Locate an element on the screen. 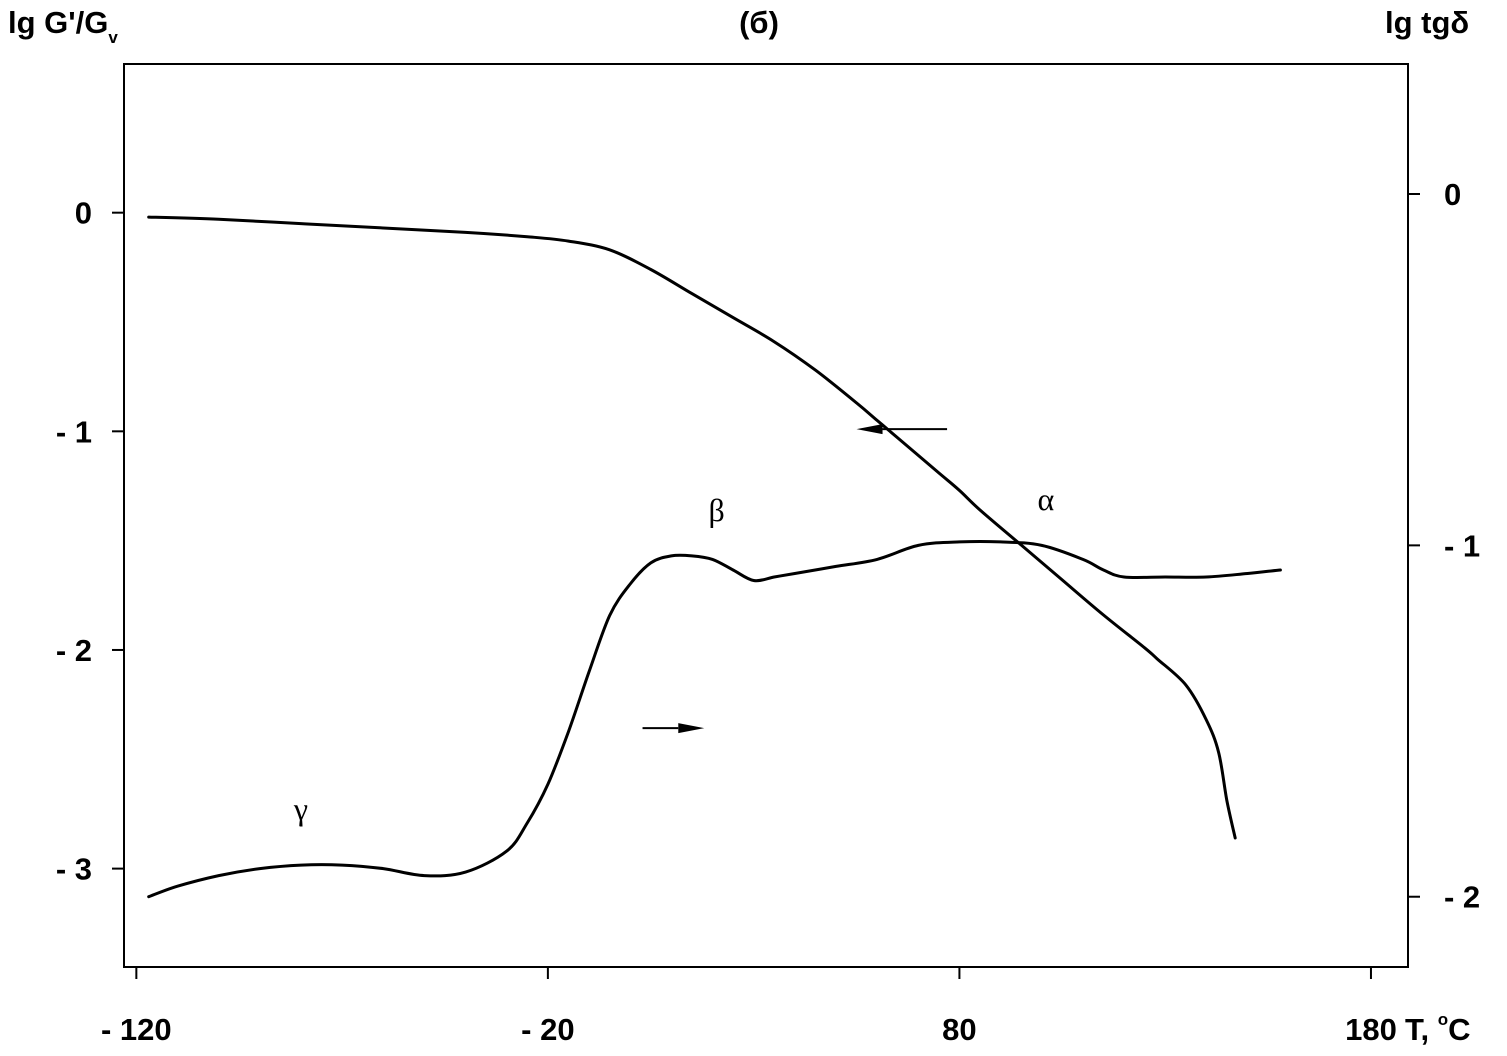  x-tick-label: - 20 is located at coordinates (547, 1029).